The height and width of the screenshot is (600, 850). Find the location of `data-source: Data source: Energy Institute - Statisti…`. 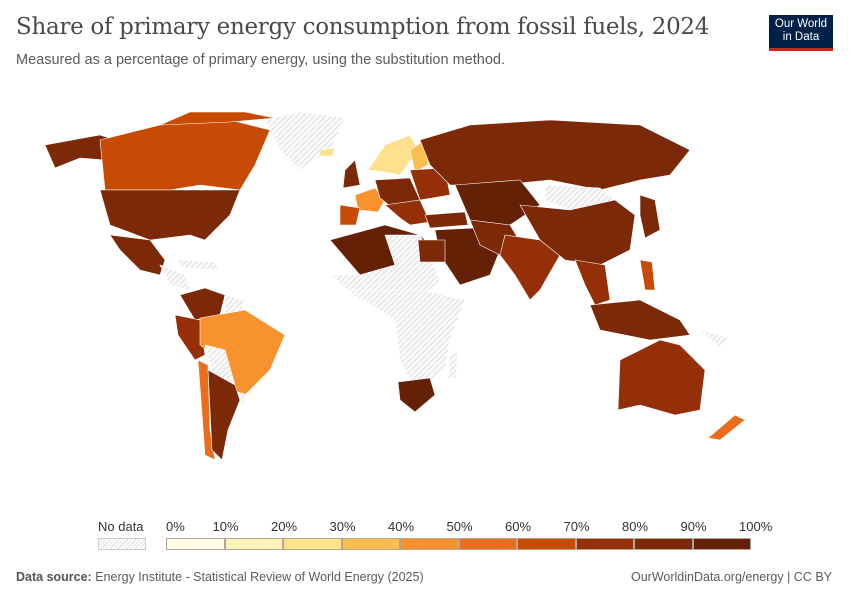

data-source: Data source: Energy Institute - Statisti… is located at coordinates (220, 577).